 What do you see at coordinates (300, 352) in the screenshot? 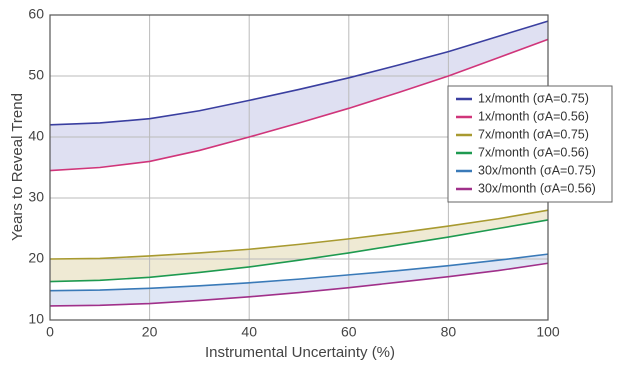
I see `x-axis-label: Instrumental Uncertainty (%)` at bounding box center [300, 352].